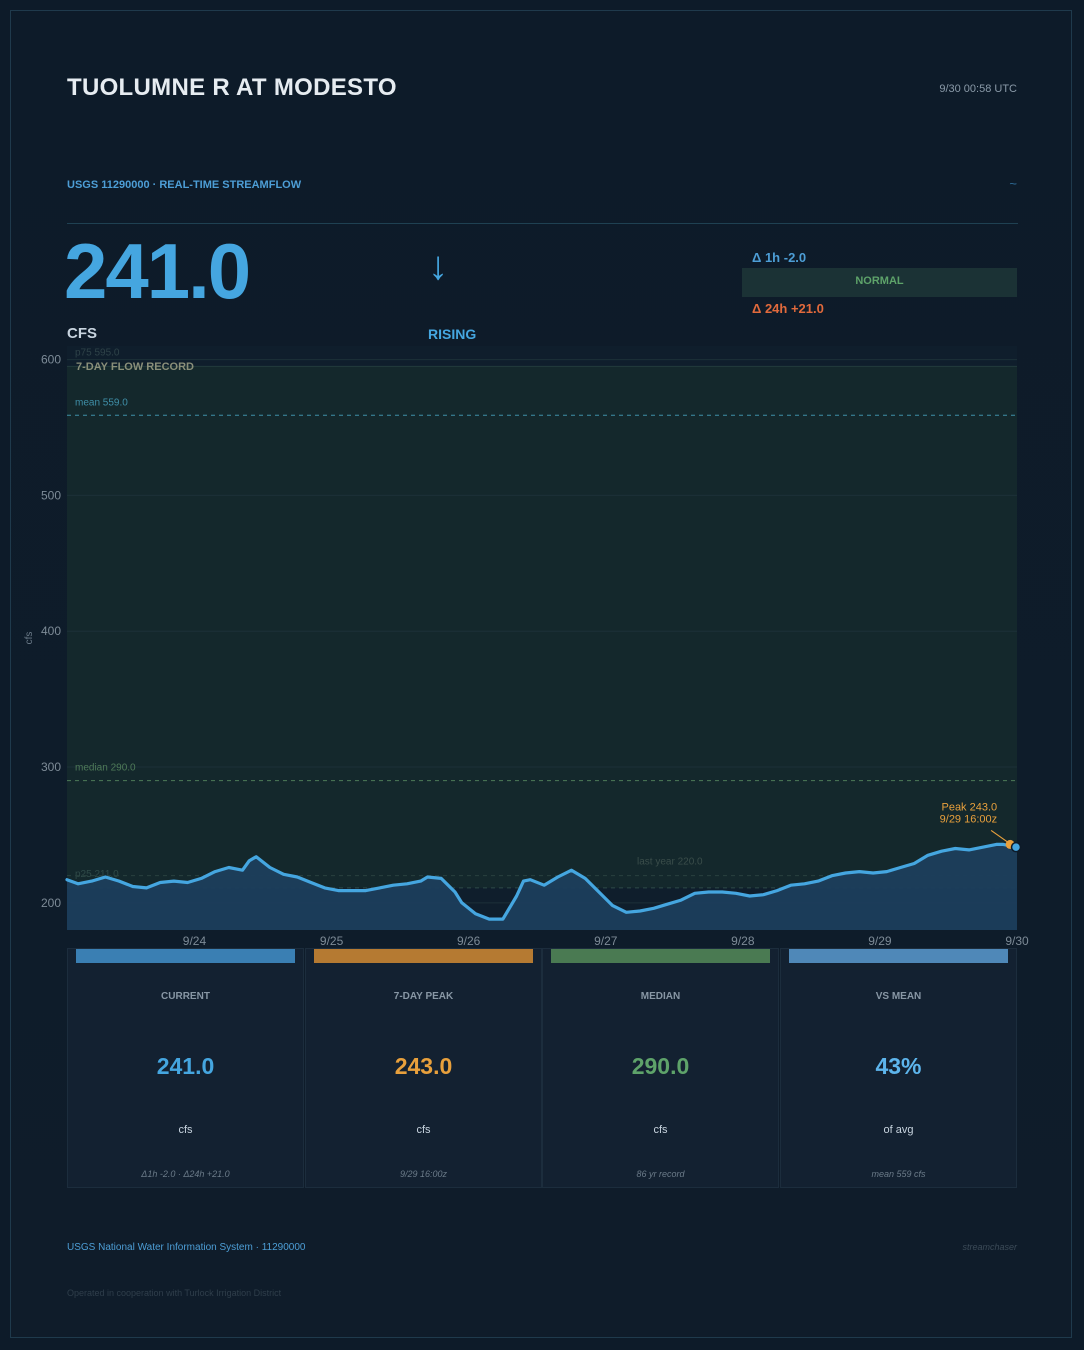  I want to click on card-label: VS MEAN, so click(898, 996).